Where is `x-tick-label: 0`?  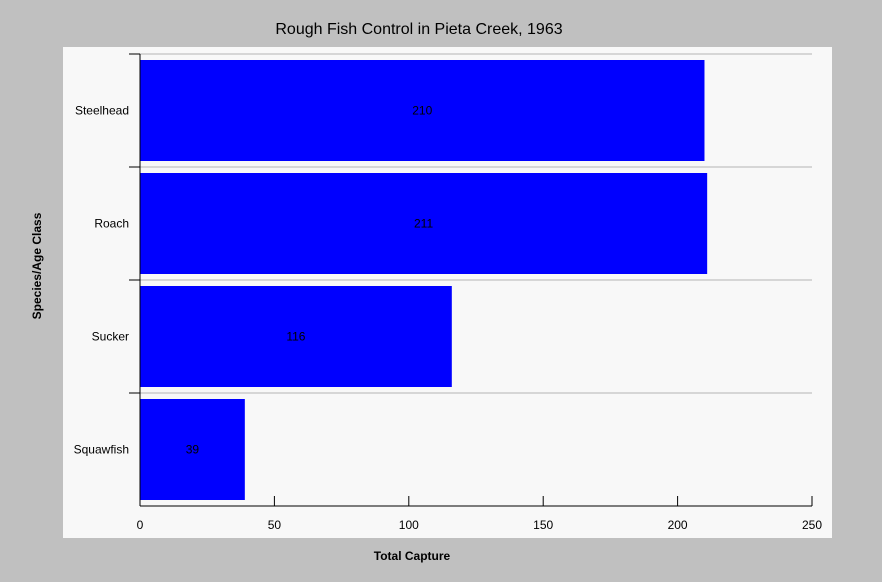 x-tick-label: 0 is located at coordinates (140, 525).